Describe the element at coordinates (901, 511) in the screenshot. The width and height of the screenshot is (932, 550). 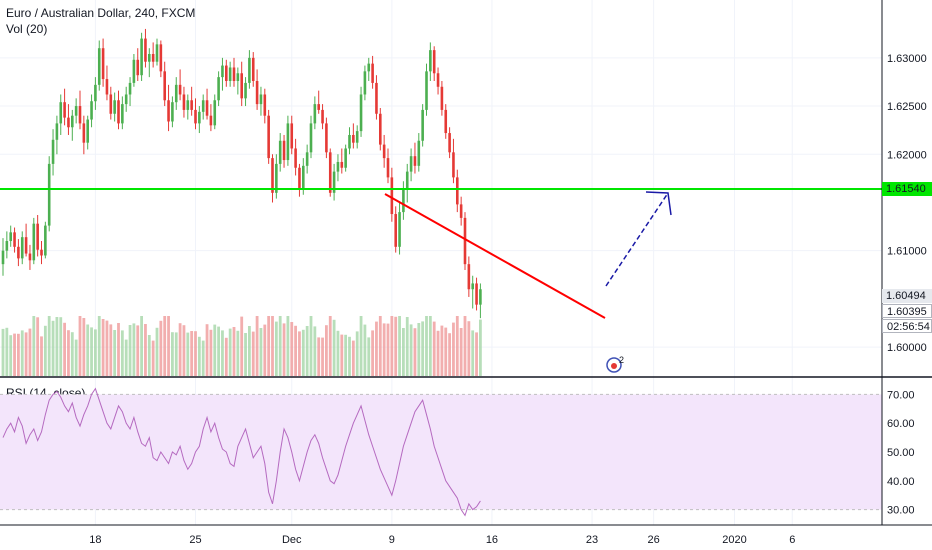
I see `rsi-tick-label: 30.00` at that location.